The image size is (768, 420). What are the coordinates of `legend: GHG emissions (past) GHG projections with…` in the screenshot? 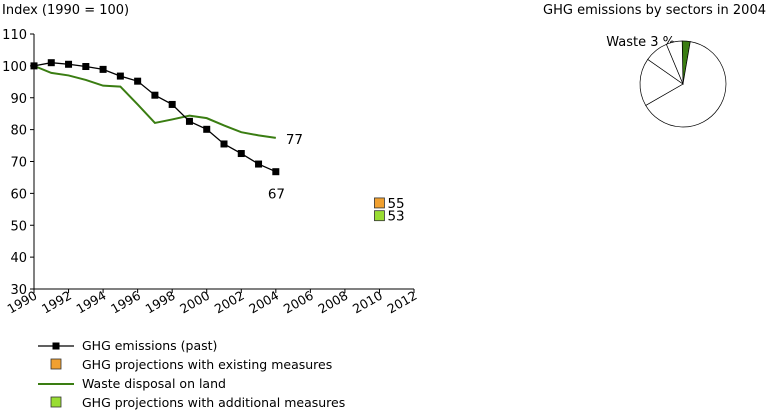 It's located at (190, 374).